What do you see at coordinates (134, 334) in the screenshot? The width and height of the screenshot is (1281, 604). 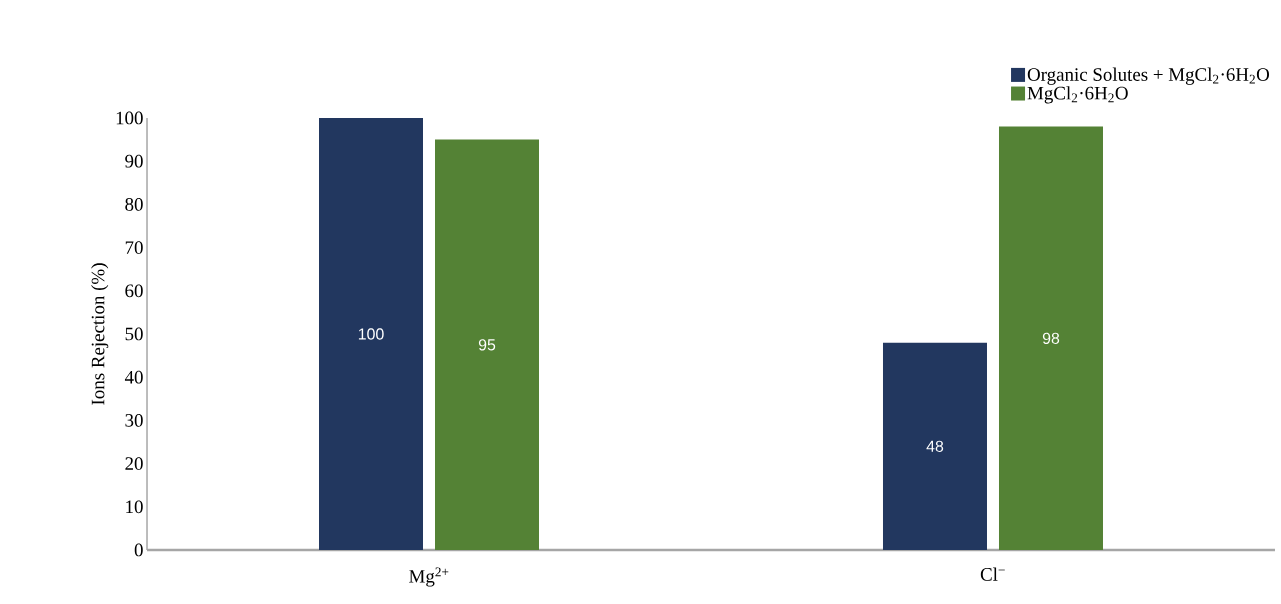 I see `y-tick-label: 50` at bounding box center [134, 334].